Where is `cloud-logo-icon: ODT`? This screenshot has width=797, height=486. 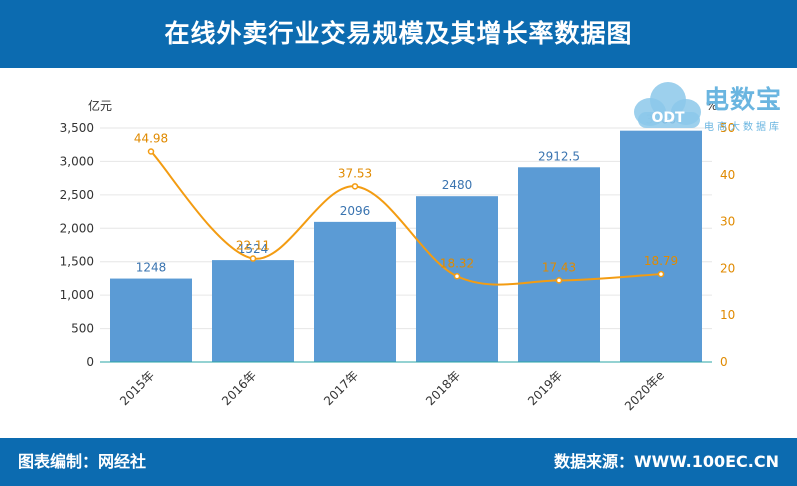
cloud-logo-icon: ODT is located at coordinates (667, 105).